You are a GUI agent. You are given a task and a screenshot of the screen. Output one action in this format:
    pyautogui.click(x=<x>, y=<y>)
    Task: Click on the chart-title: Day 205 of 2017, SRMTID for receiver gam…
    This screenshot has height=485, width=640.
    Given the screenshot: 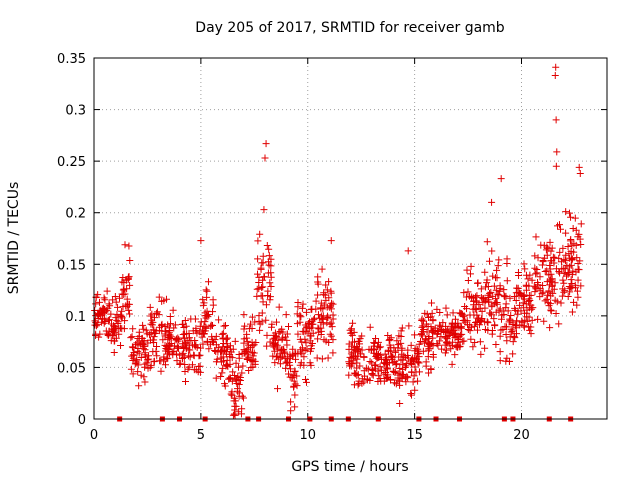 What is the action you would take?
    pyautogui.click(x=350, y=28)
    